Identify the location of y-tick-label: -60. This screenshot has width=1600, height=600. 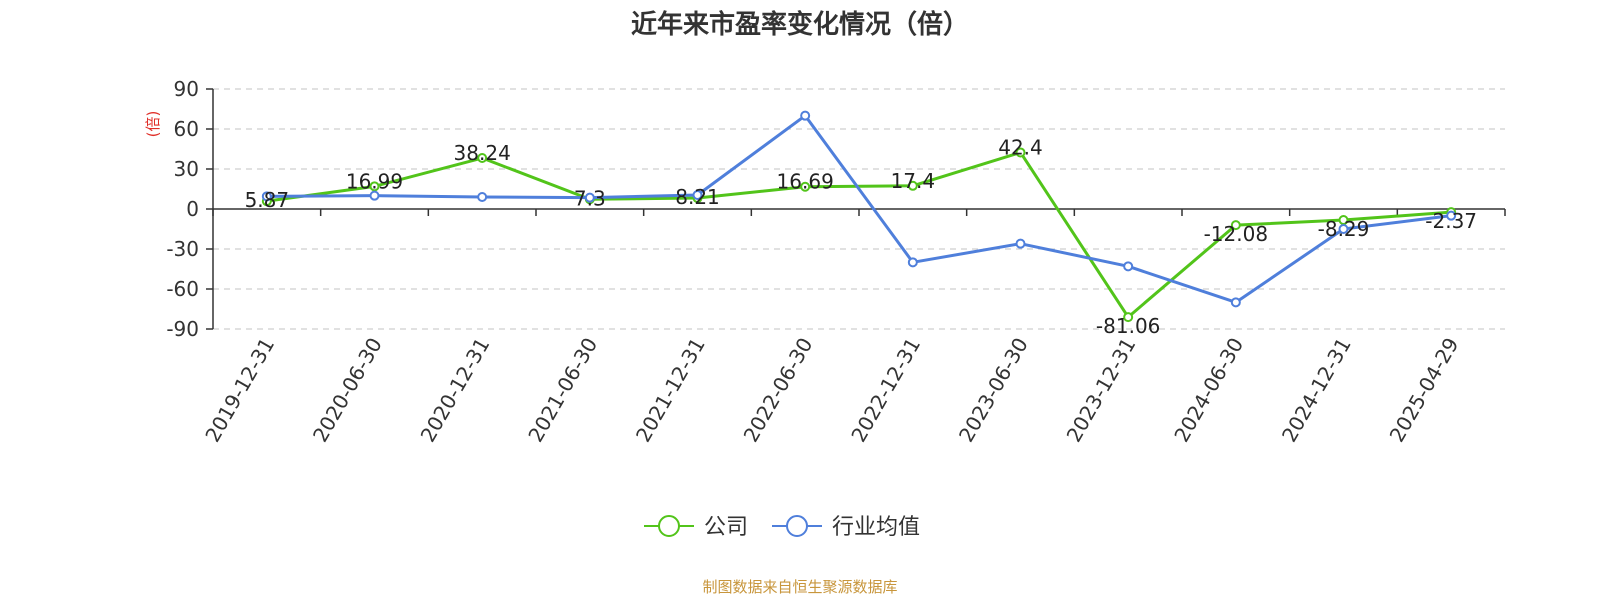
(182, 289).